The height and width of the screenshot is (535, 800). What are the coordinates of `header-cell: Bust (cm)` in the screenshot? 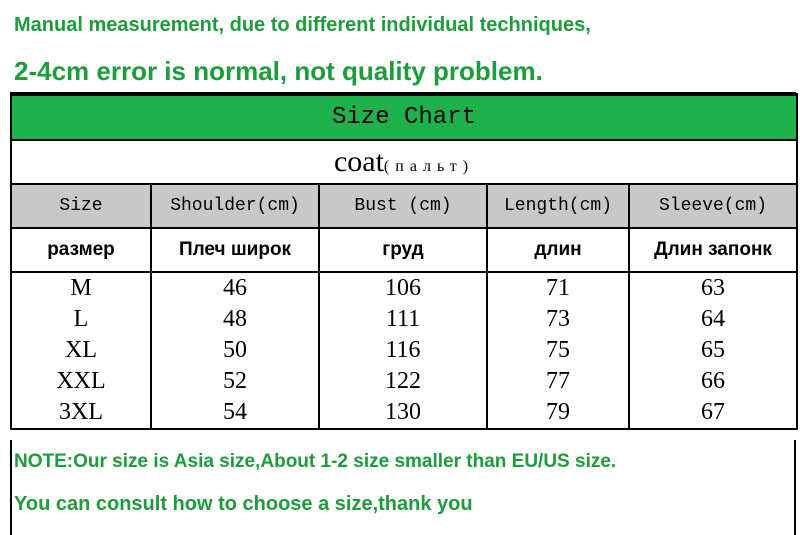 It's located at (403, 206).